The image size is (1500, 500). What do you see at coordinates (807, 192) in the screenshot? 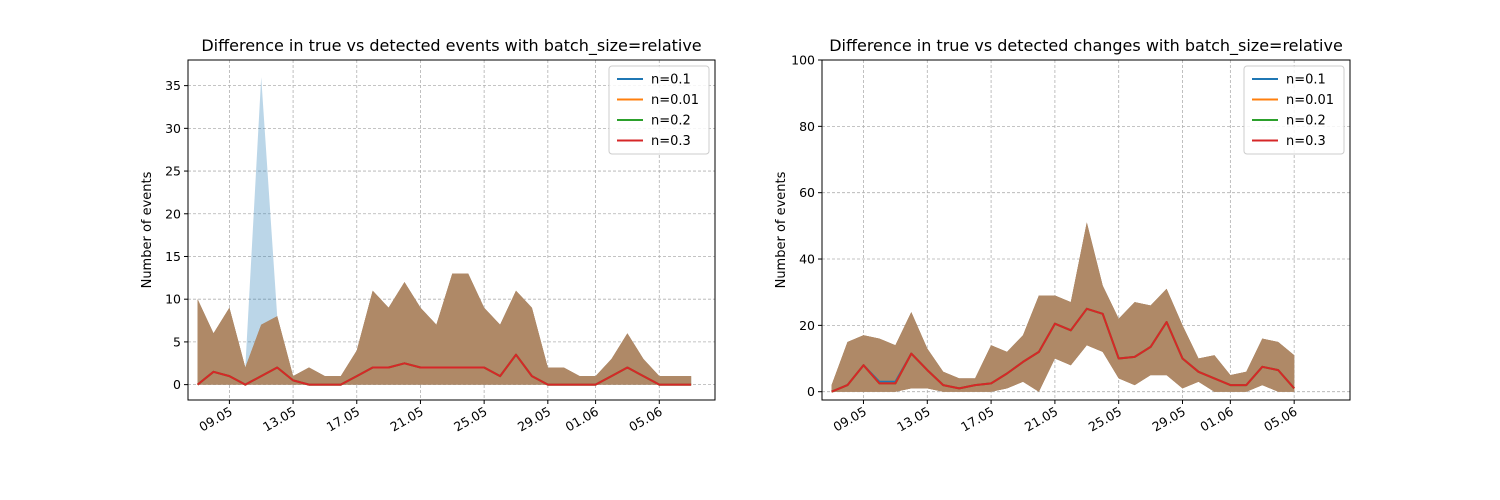
I see `y-tick-label: 60` at bounding box center [807, 192].